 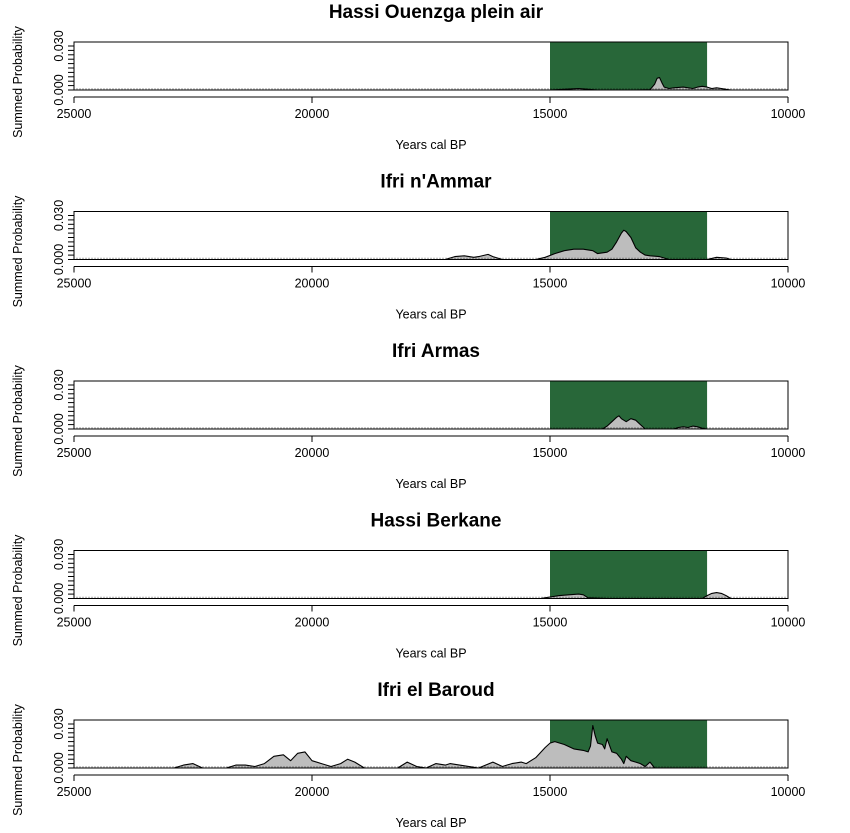 I want to click on panel-title: Ifri n'Ammar, so click(x=436, y=182).